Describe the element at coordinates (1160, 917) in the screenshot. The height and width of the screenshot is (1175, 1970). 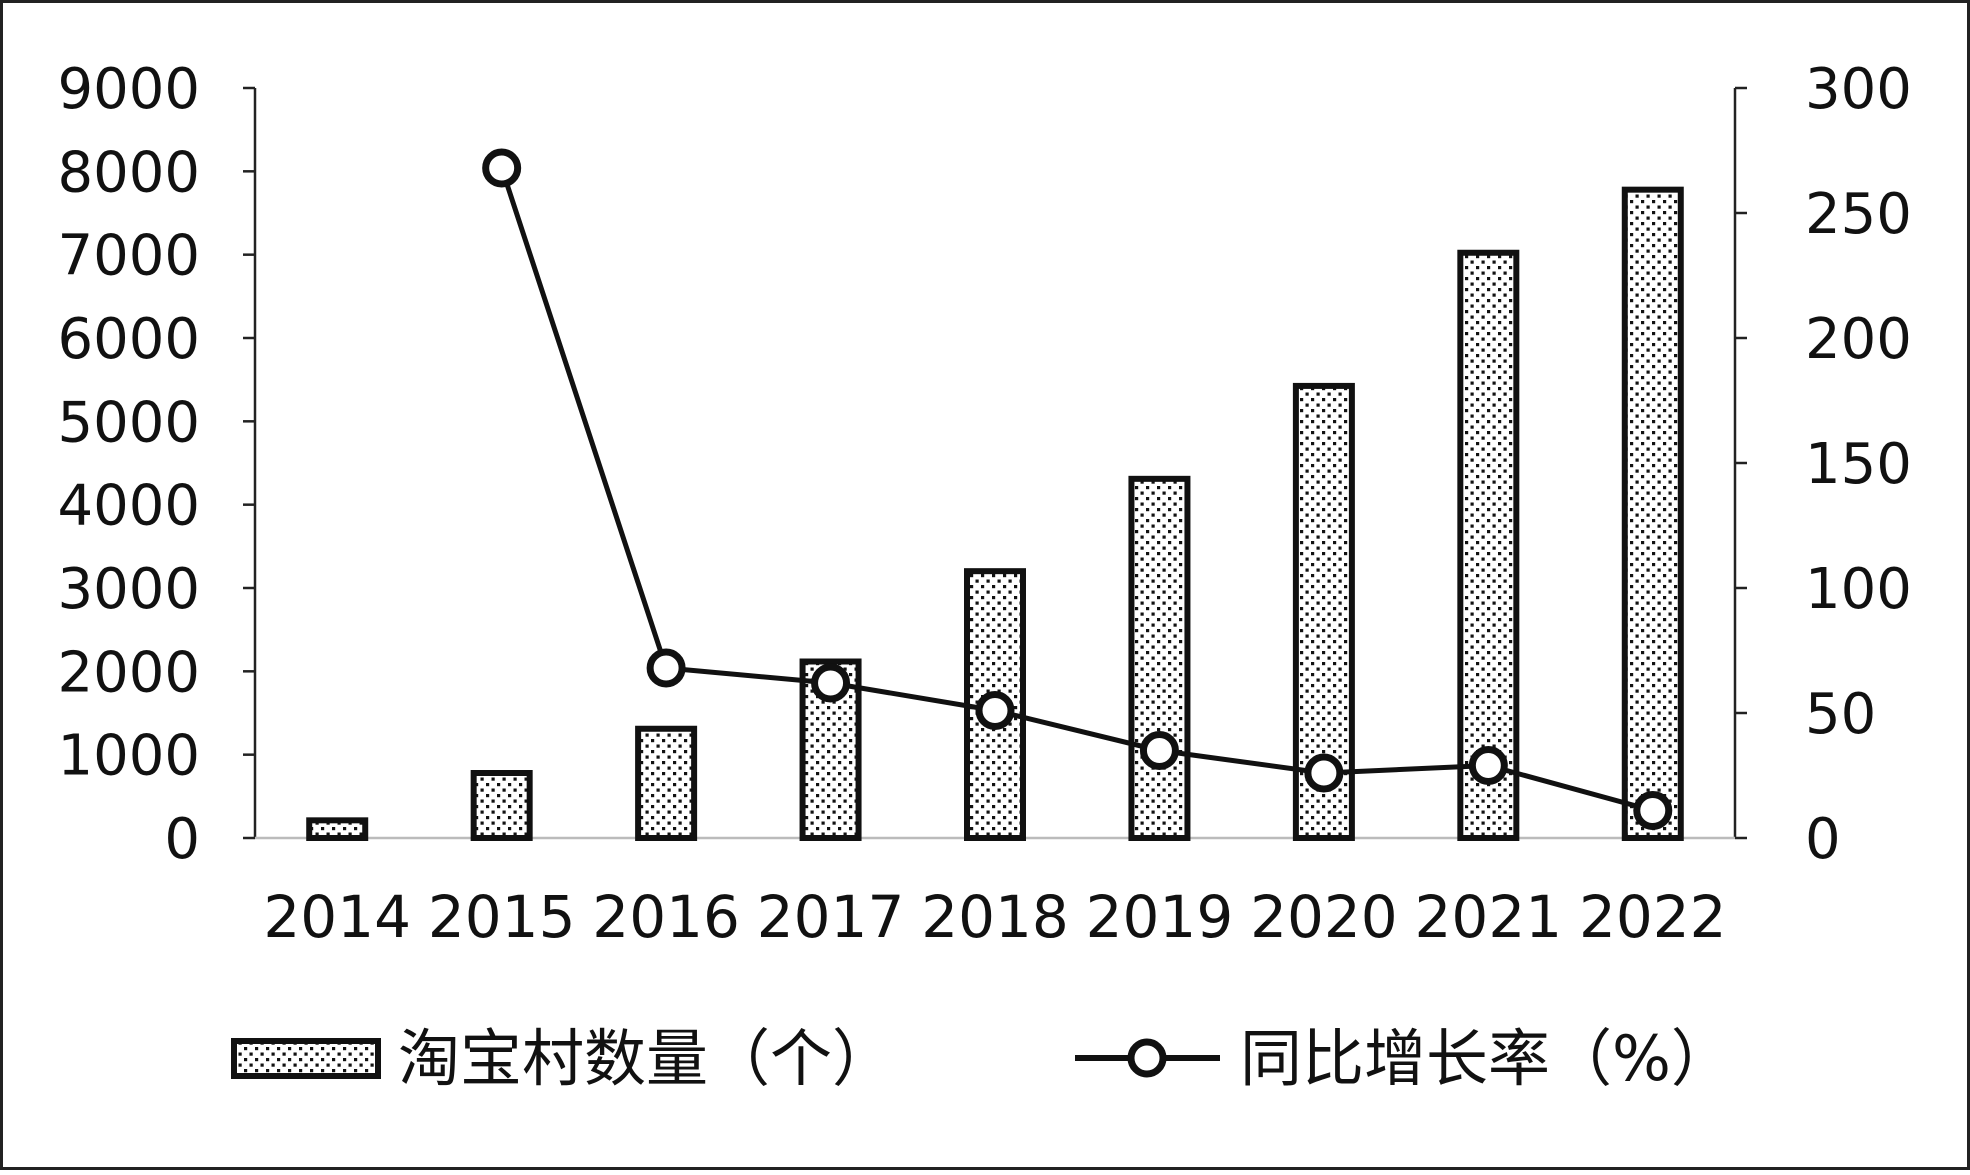
I see `x-tick-label: 2019` at that location.